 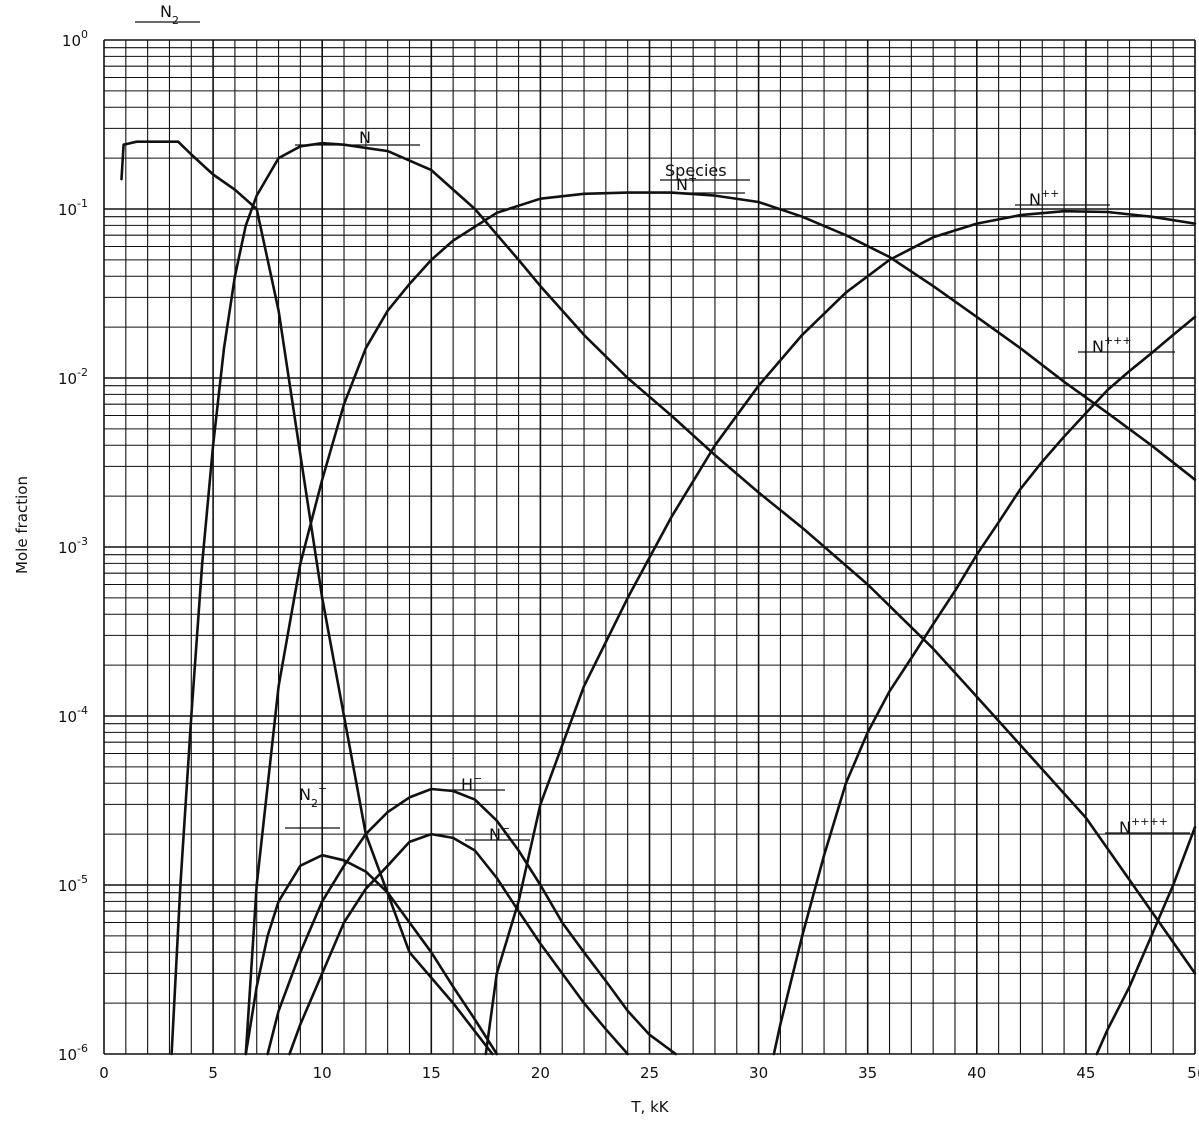 I want to click on series-label-N2: N2, so click(x=169, y=14).